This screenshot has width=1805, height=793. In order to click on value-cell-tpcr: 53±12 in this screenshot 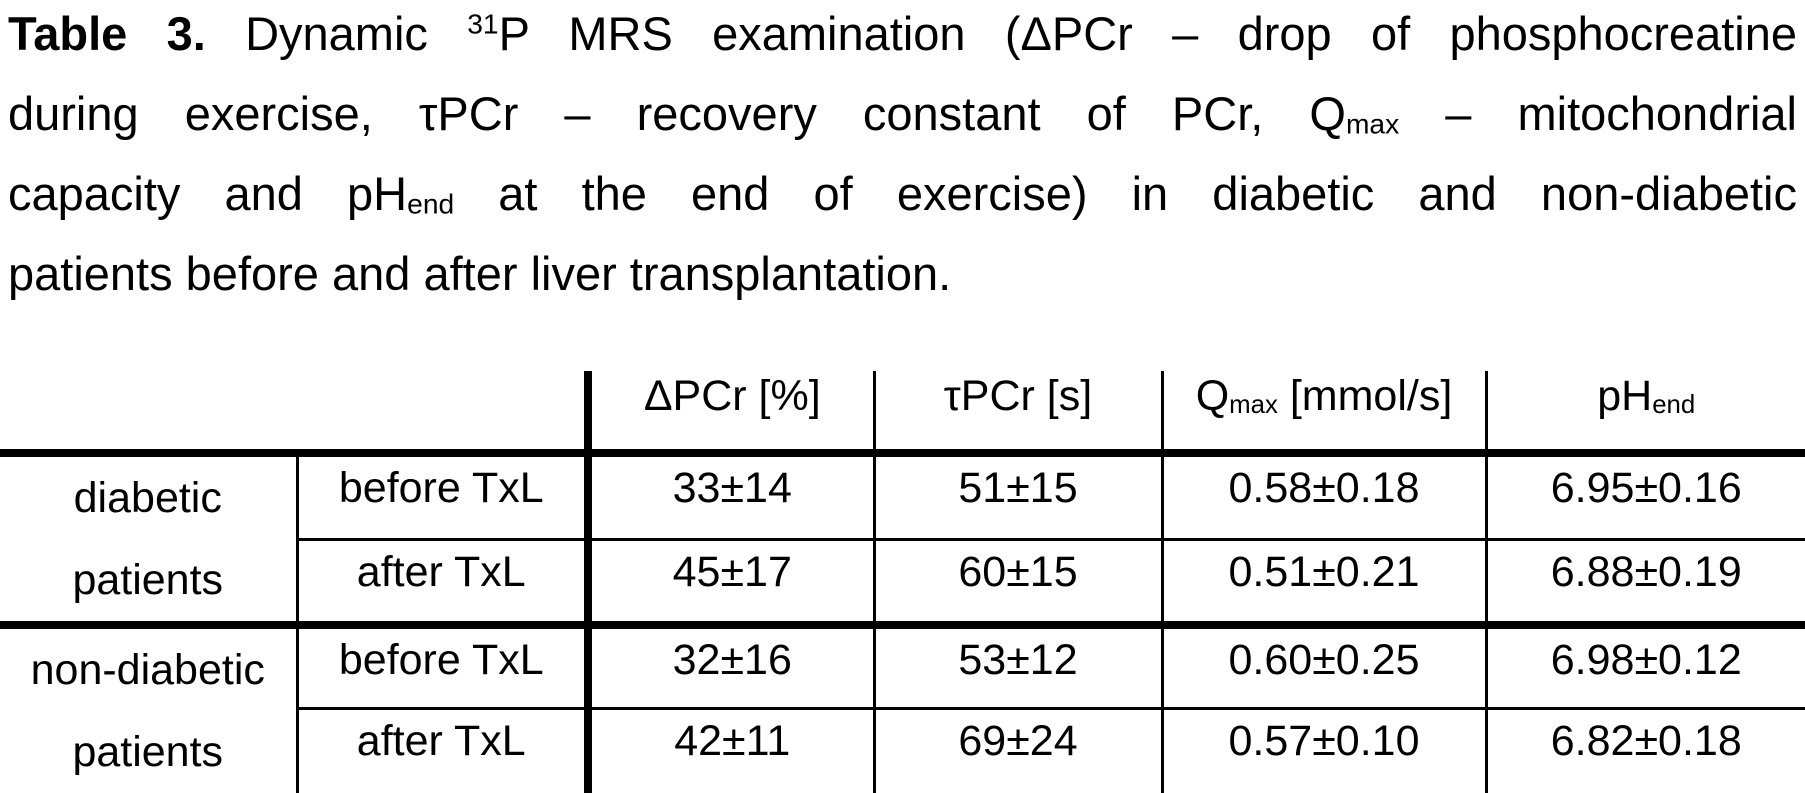, I will do `click(1017, 667)`.